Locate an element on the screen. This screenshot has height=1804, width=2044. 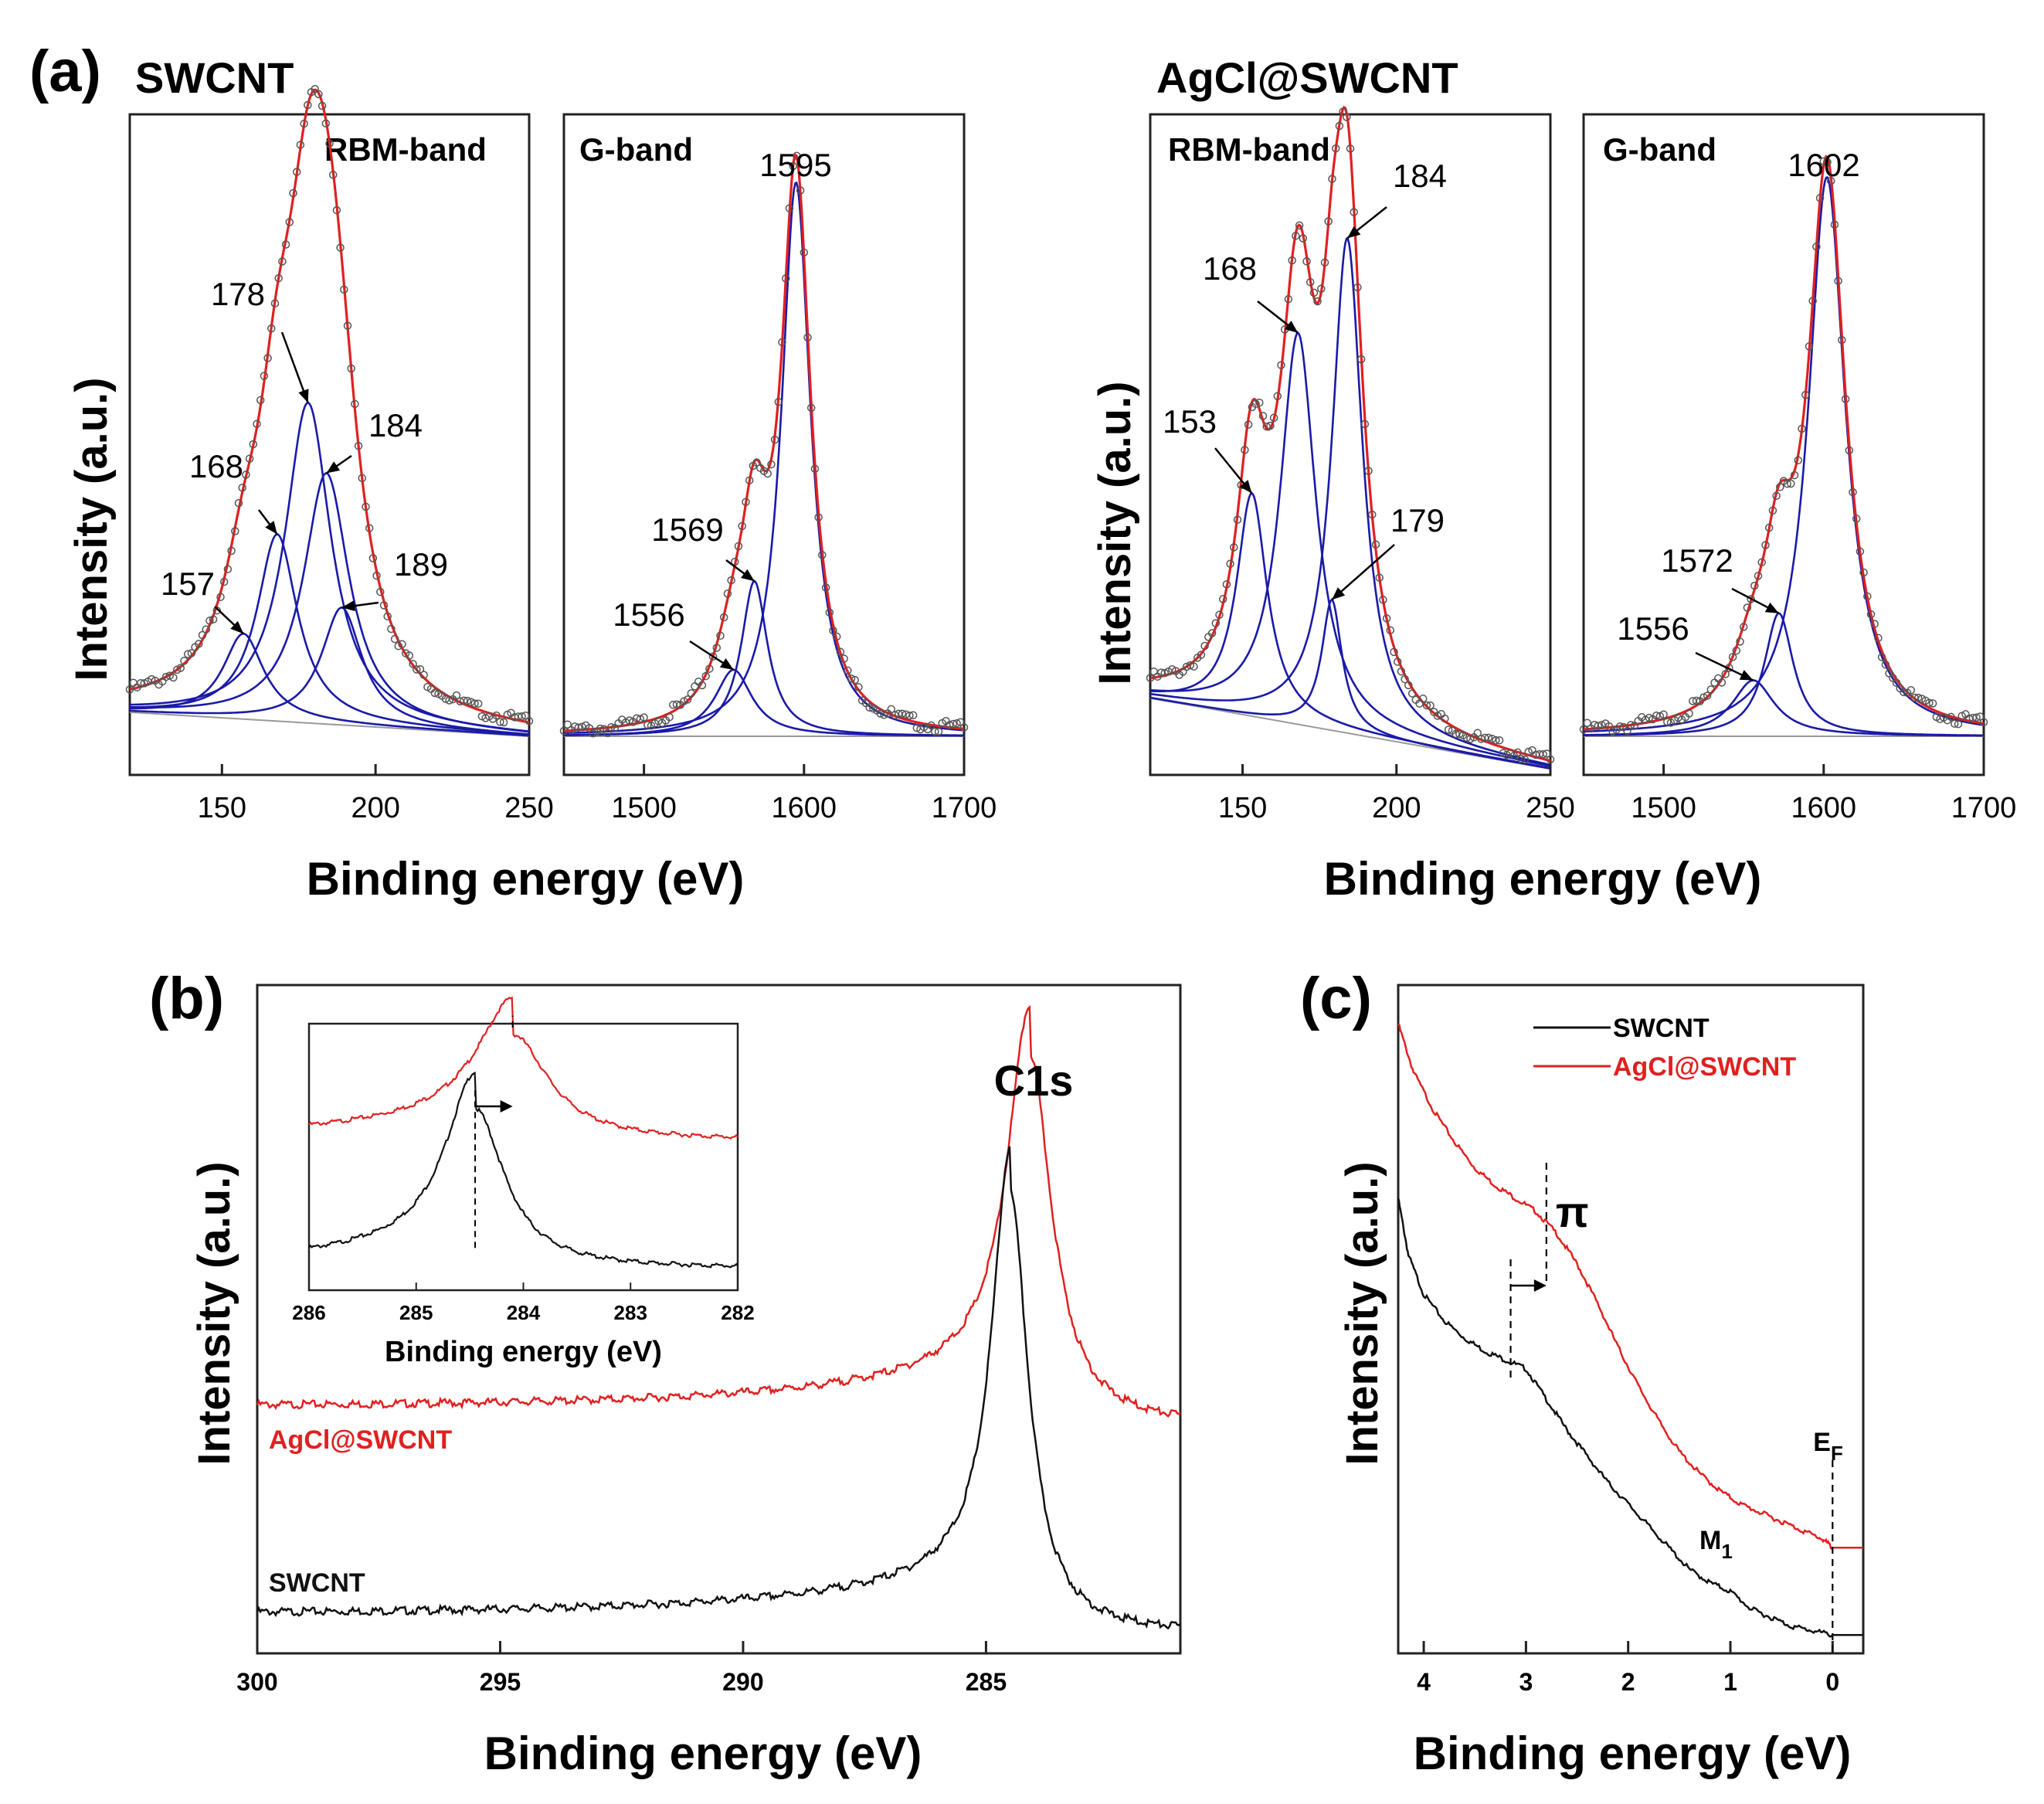
peak-label-184: 184 is located at coordinates (1420, 176).